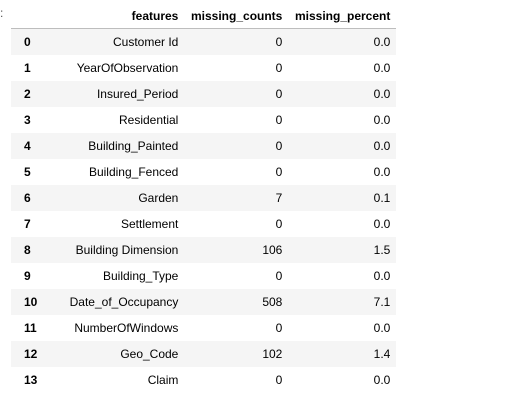 This screenshot has height=407, width=505. I want to click on table-row: 13 Claim 0 0.0, so click(203, 380).